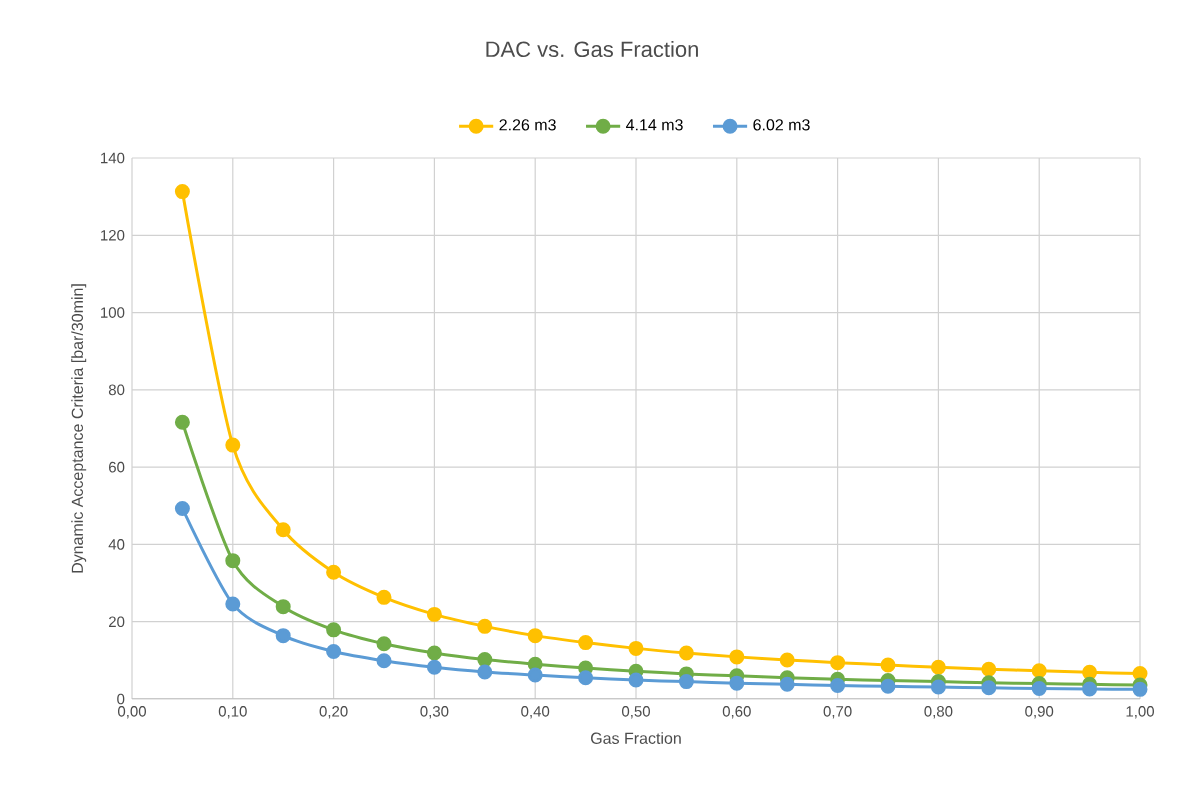  Describe the element at coordinates (117, 622) in the screenshot. I see `y-tick-label: 20` at that location.